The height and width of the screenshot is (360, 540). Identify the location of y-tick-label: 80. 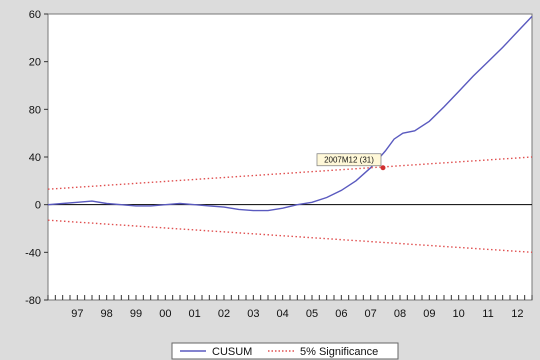
(35, 110).